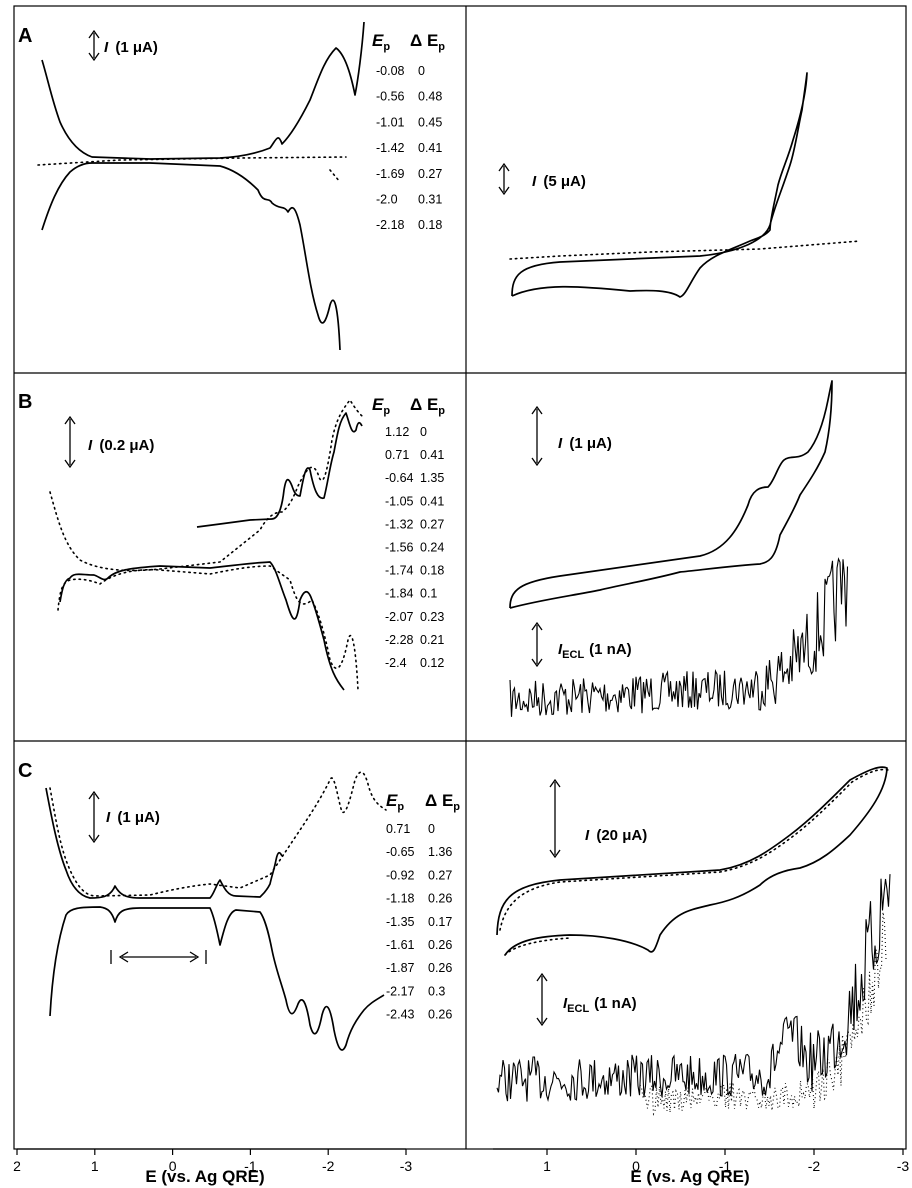 This screenshot has width=912, height=1188. Describe the element at coordinates (390, 148) in the screenshot. I see `peak-ep-value: -1.42` at that location.